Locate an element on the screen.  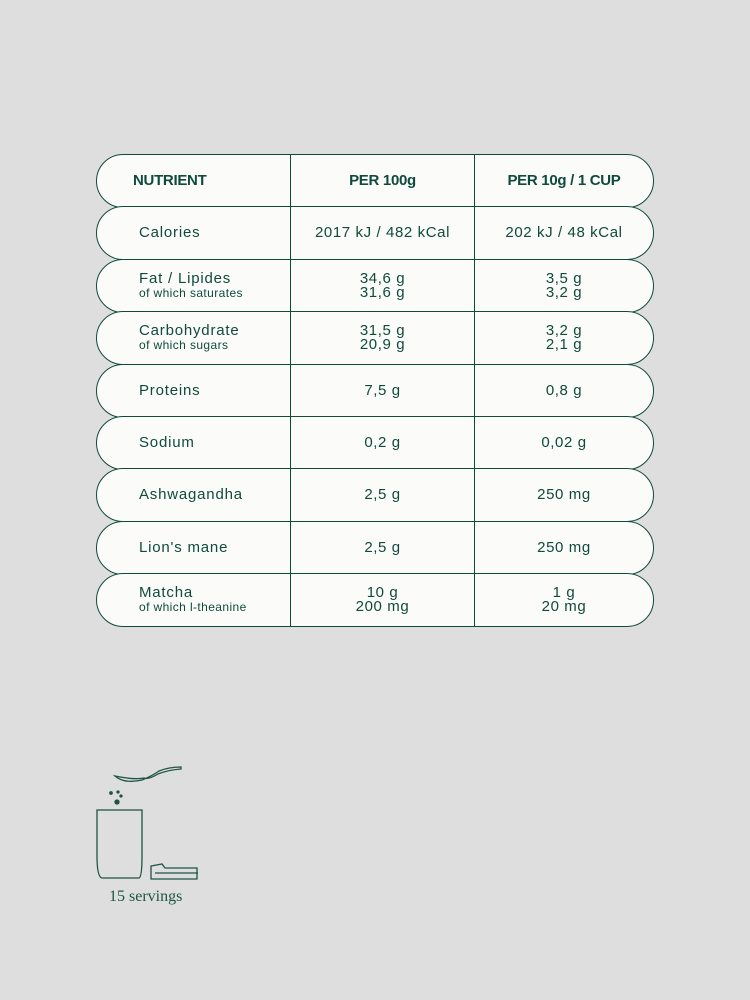
value-cell: 3,2 g 2,1 g is located at coordinates (563, 338).